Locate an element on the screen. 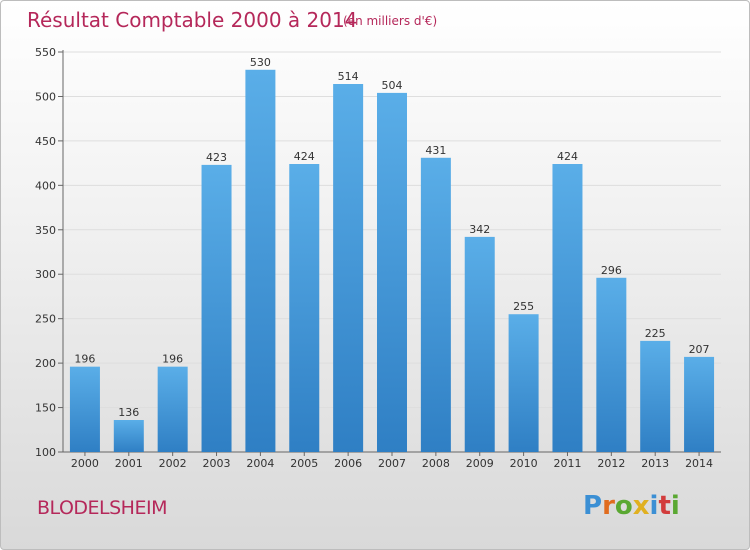 The width and height of the screenshot is (750, 550). bar-2010 is located at coordinates (523, 383).